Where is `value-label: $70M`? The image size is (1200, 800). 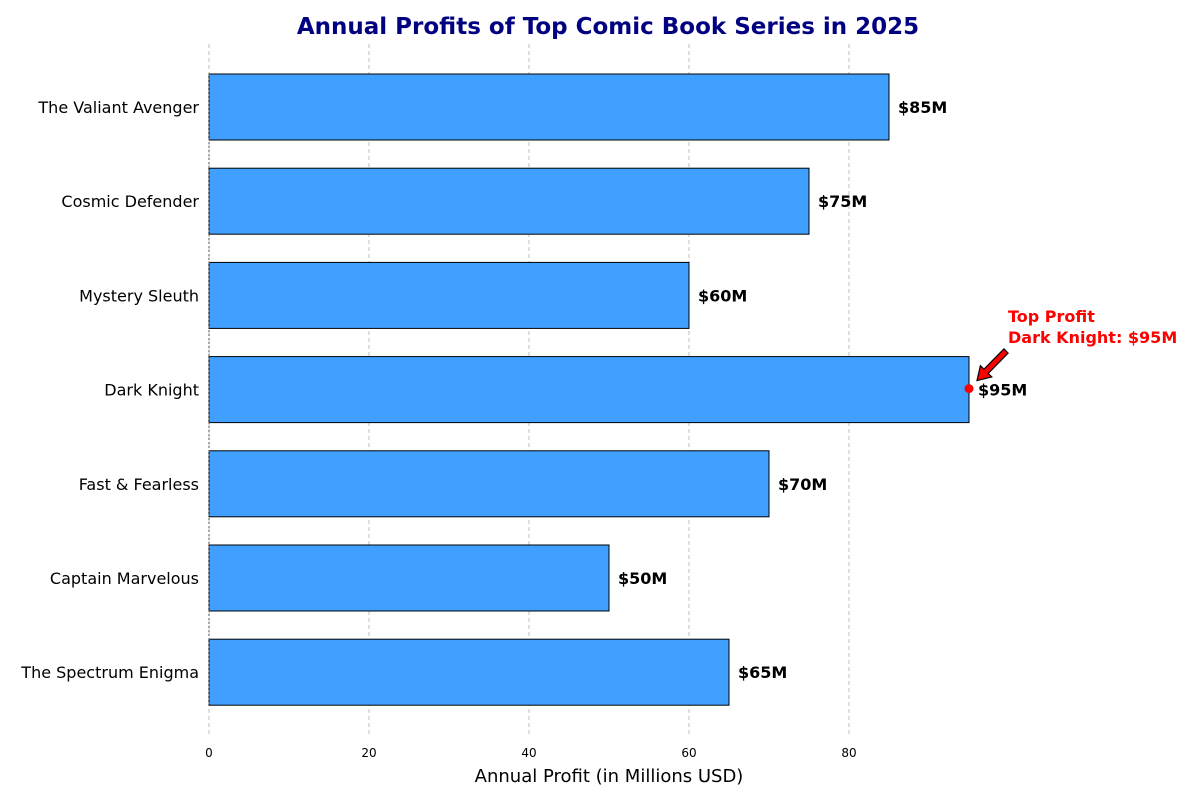 value-label: $70M is located at coordinates (802, 484).